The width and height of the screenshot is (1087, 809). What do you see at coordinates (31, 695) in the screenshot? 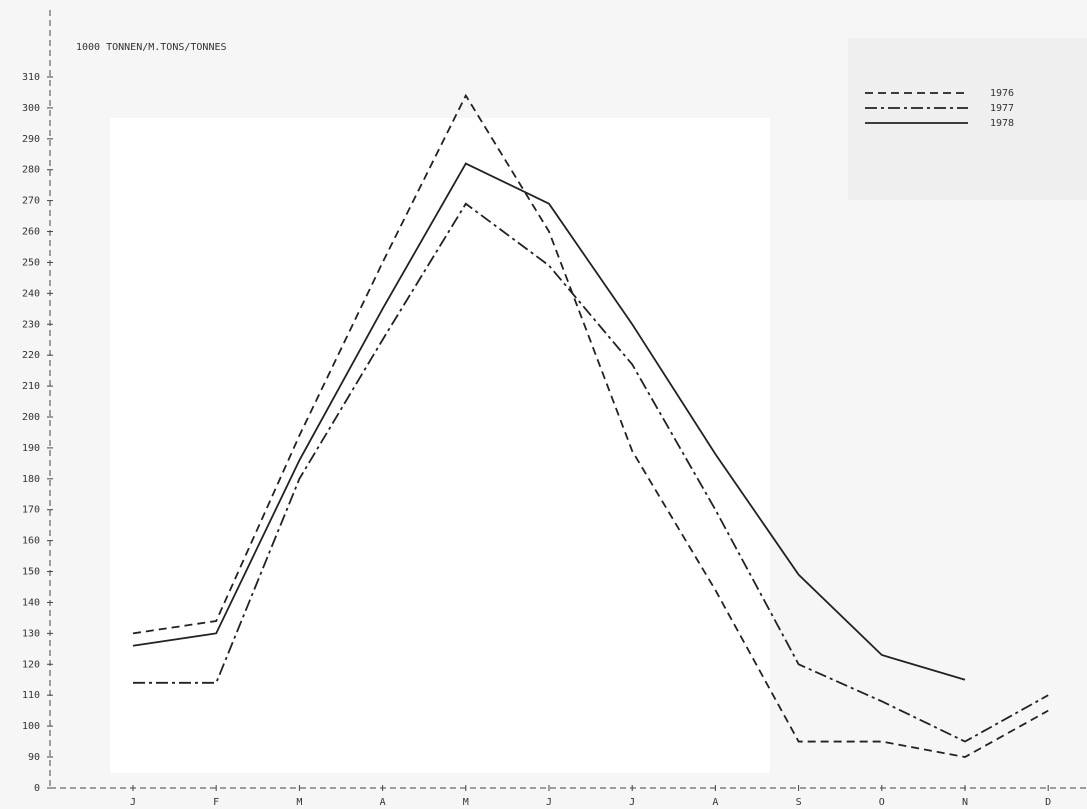
I see `y-tick-label: 110` at bounding box center [31, 695].